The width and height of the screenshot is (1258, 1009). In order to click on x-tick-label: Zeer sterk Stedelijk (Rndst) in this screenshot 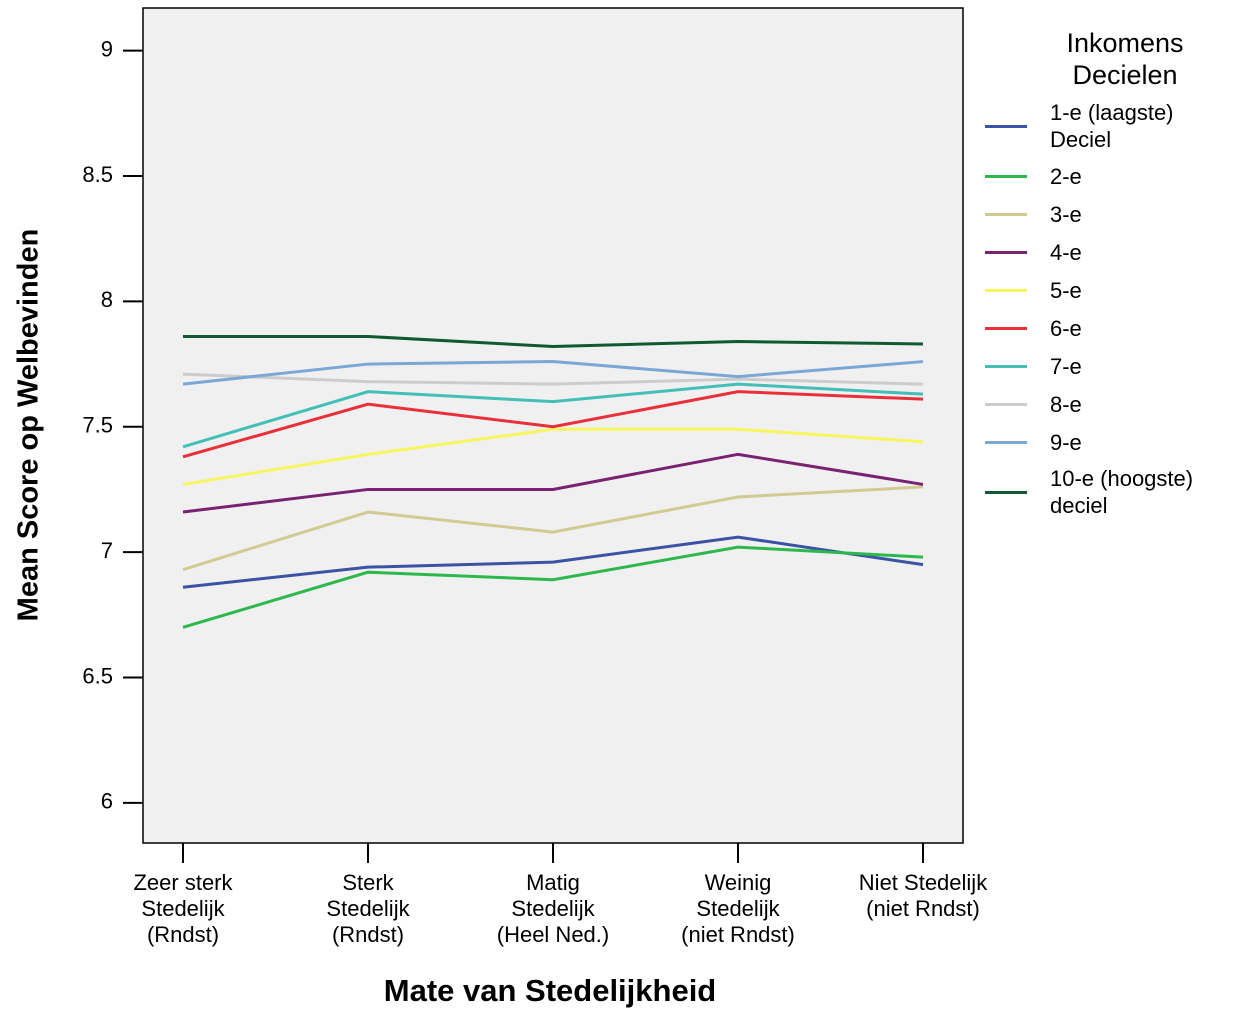, I will do `click(183, 908)`.